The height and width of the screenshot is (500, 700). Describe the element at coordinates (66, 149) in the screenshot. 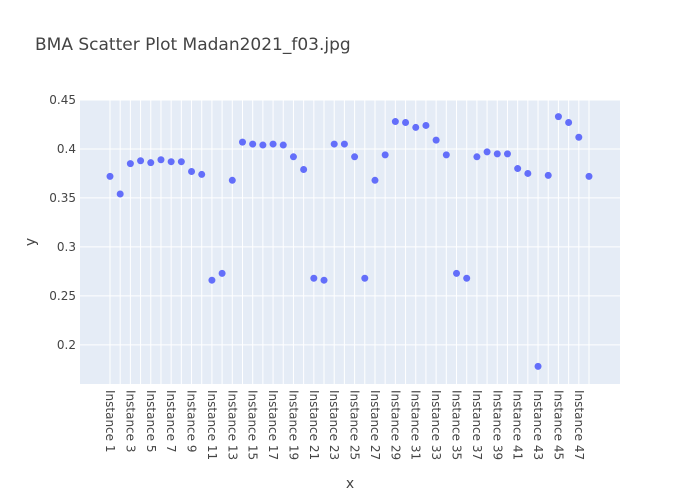

I see `y-tick-label: 0.4` at that location.